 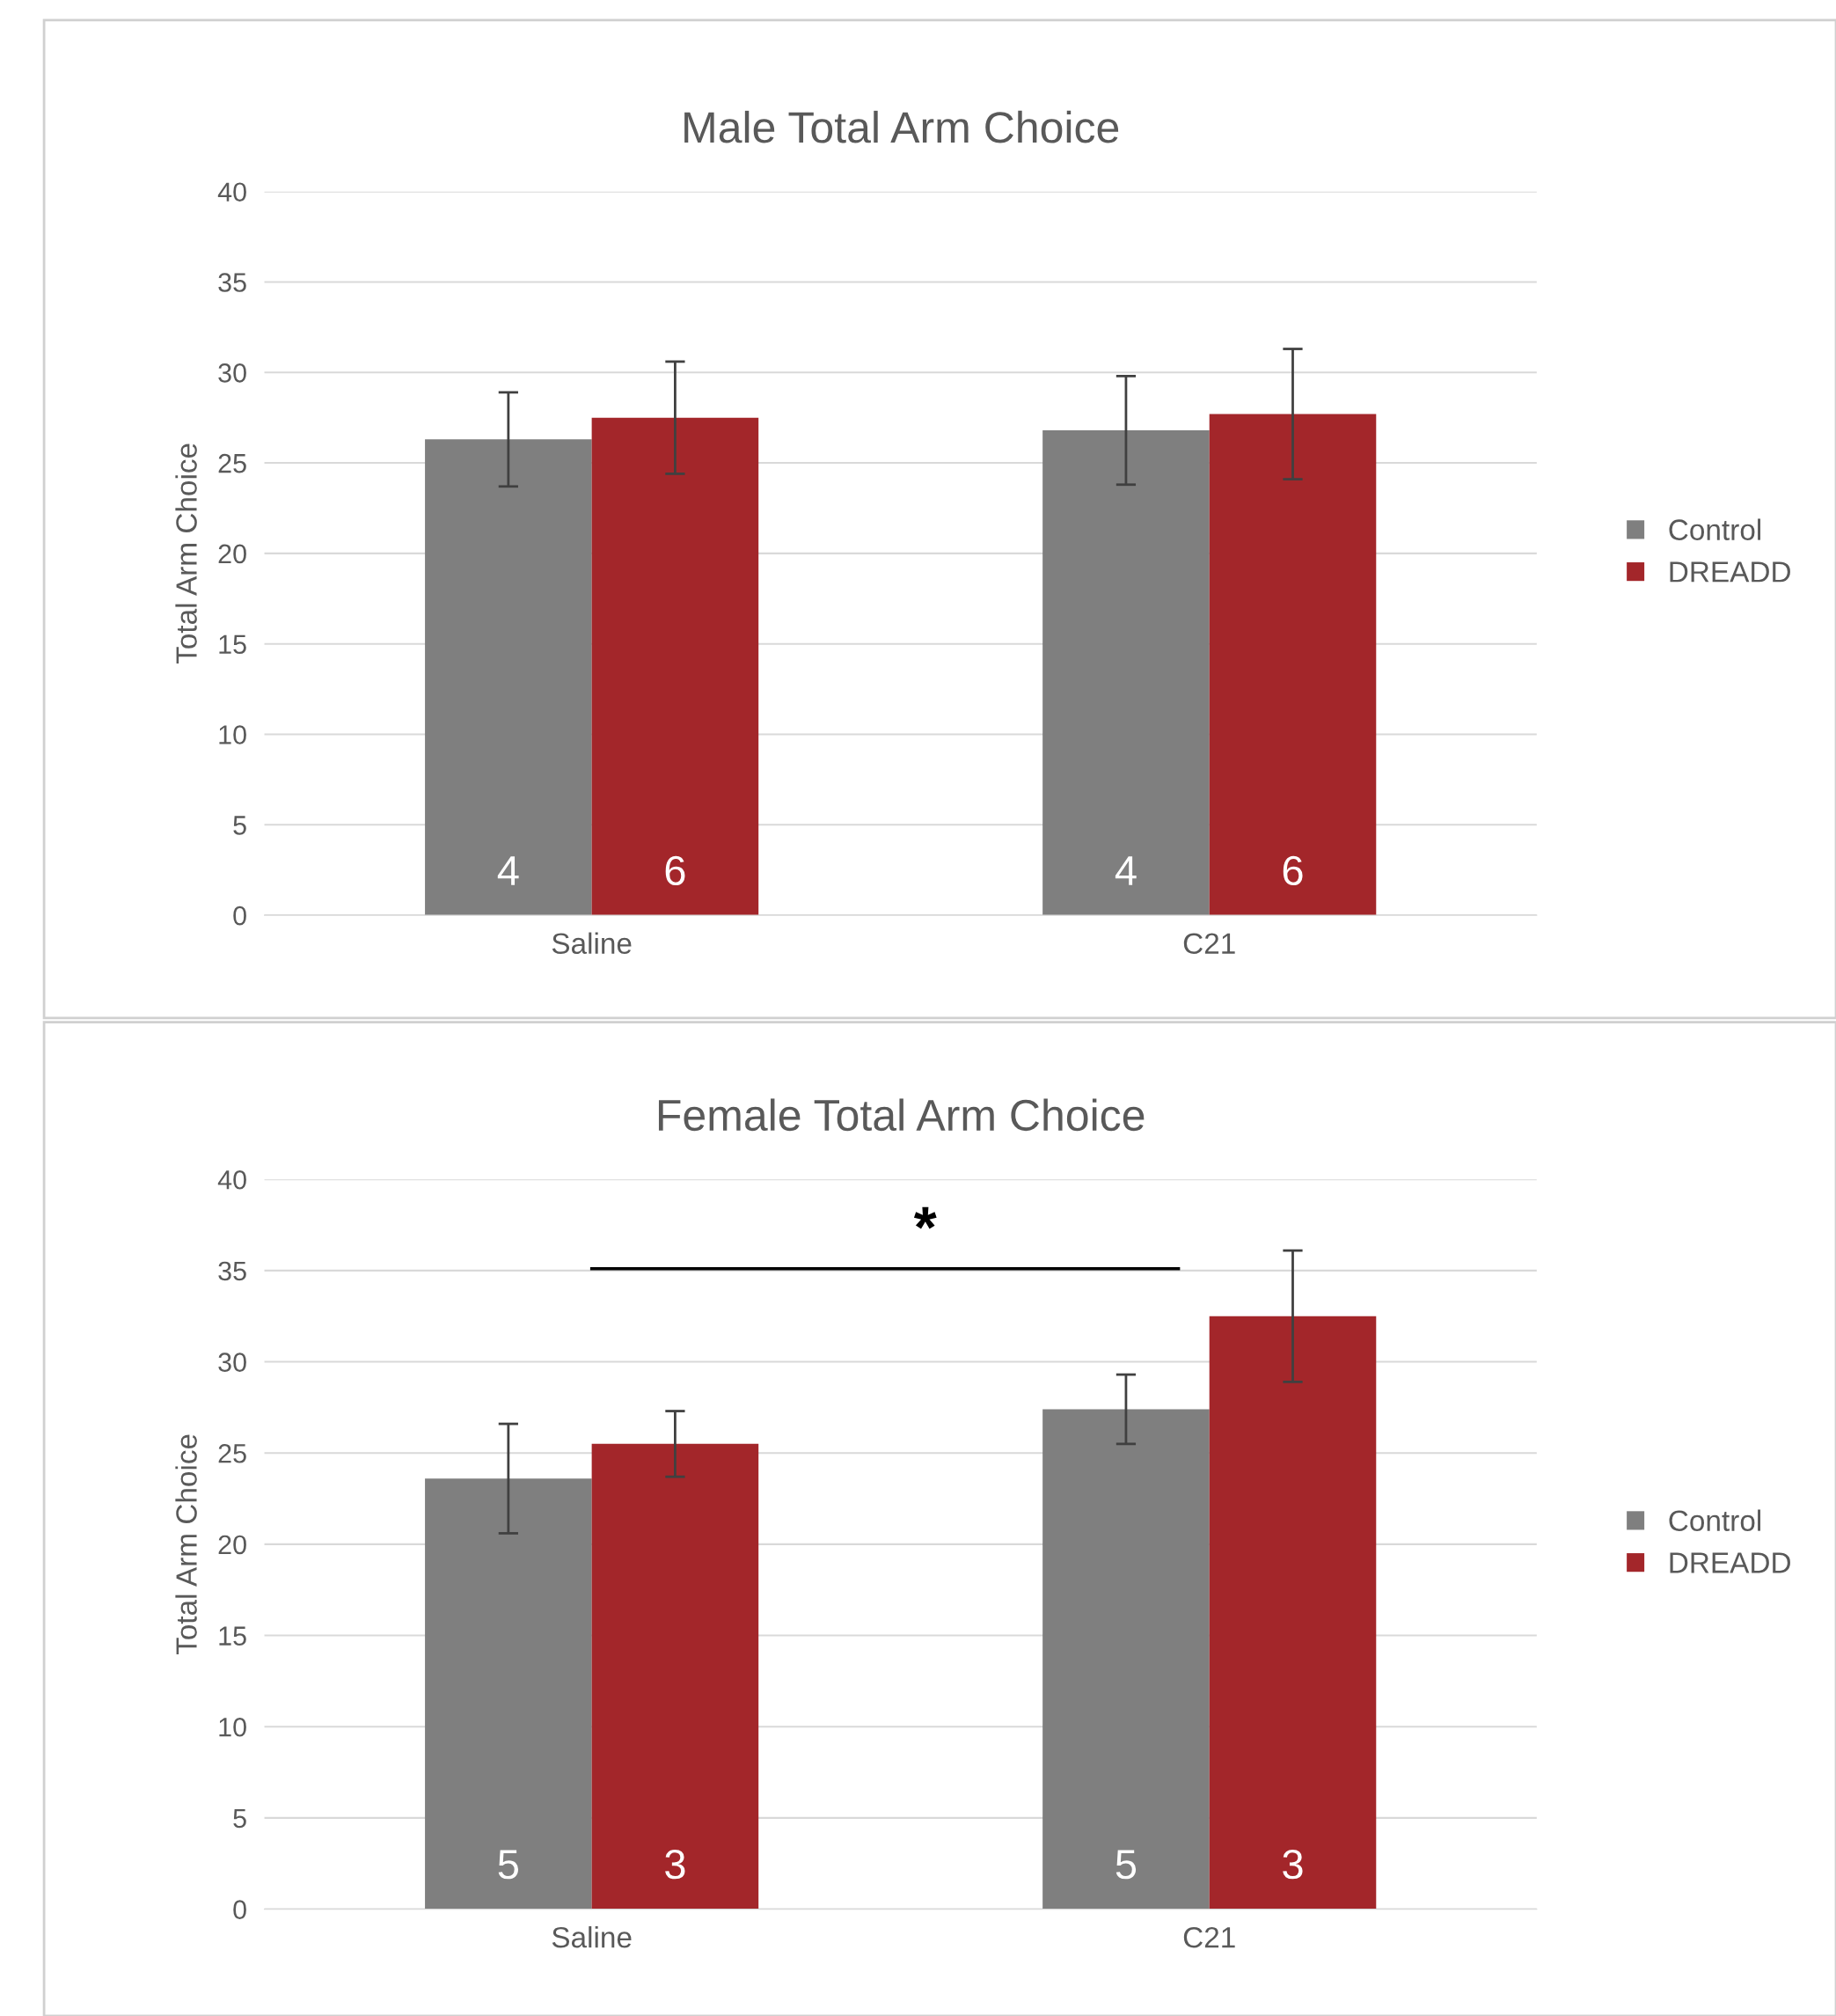 I want to click on chart-title: Male Total Arm Choice, so click(x=902, y=126).